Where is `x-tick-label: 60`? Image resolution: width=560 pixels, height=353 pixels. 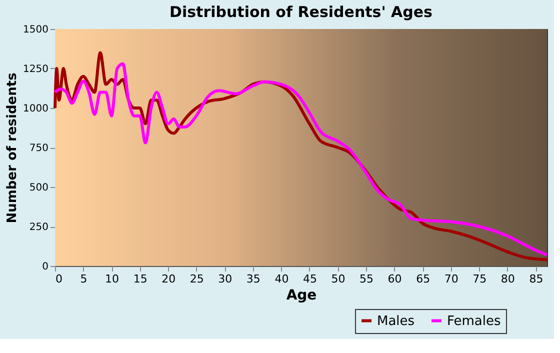
x-tick-label: 60 is located at coordinates (395, 279).